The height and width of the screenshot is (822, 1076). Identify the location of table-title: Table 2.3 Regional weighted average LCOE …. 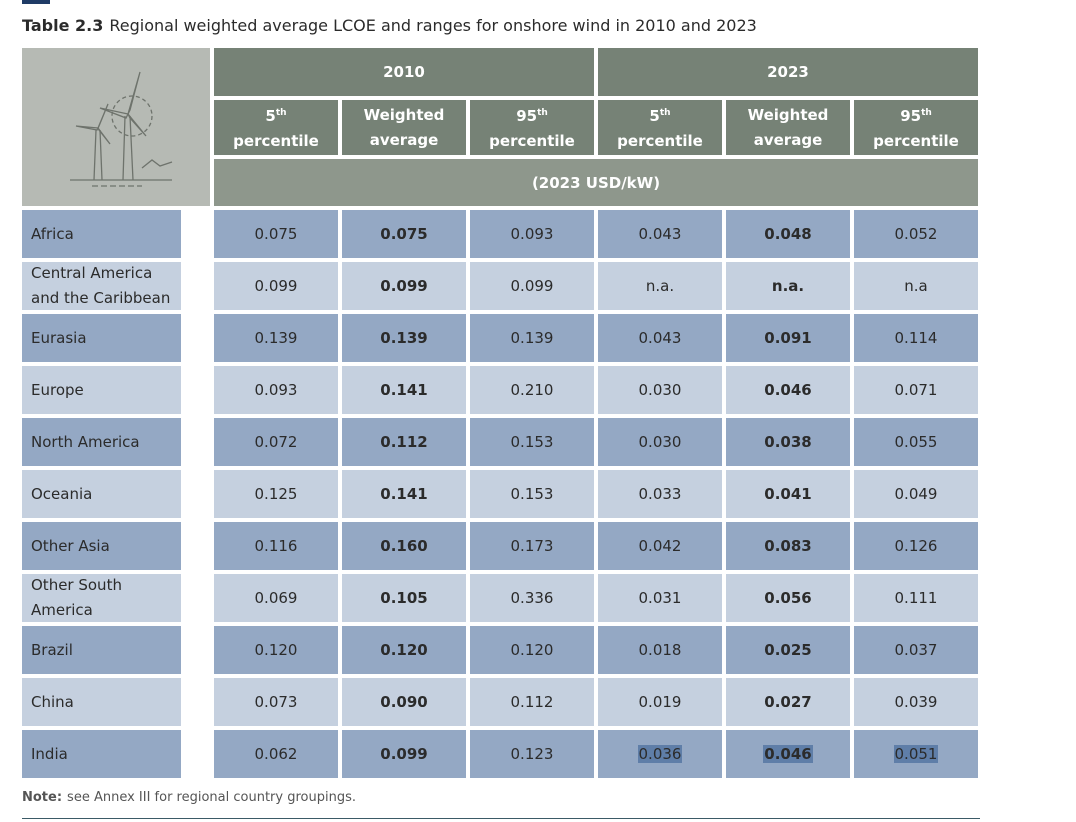
(389, 25).